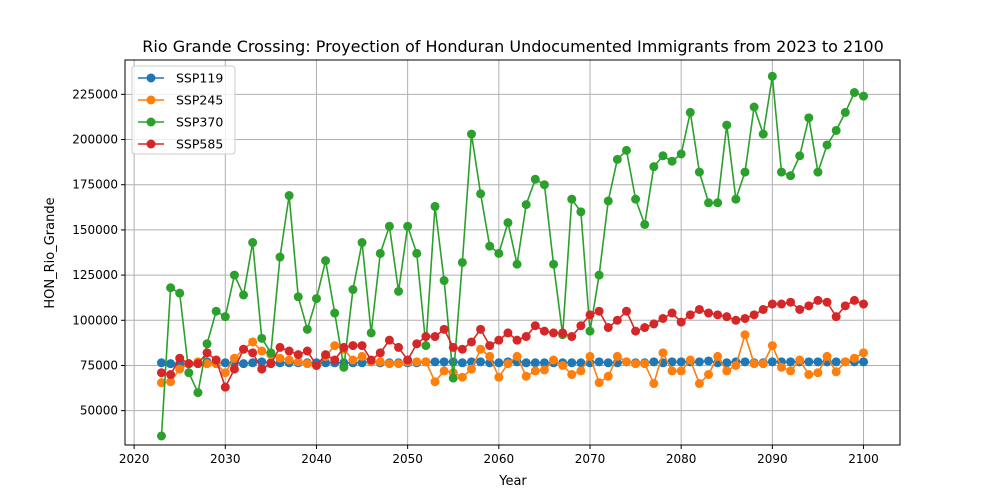 This screenshot has height=500, width=1000. What do you see at coordinates (180, 100) in the screenshot?
I see `legend-item-ssp245: SSP245` at bounding box center [180, 100].